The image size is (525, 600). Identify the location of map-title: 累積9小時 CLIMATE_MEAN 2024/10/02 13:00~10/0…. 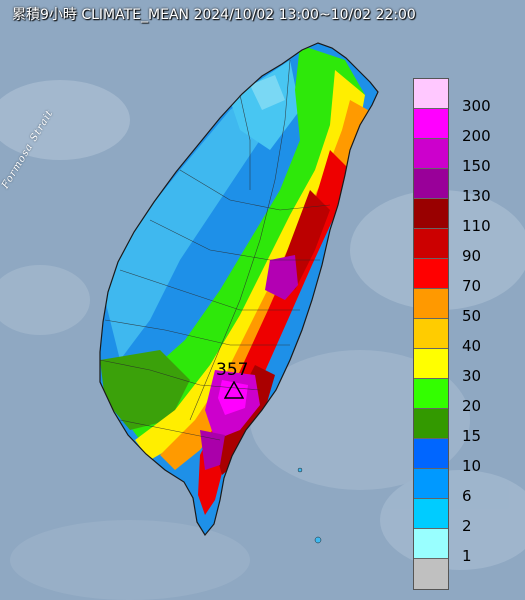
(214, 15).